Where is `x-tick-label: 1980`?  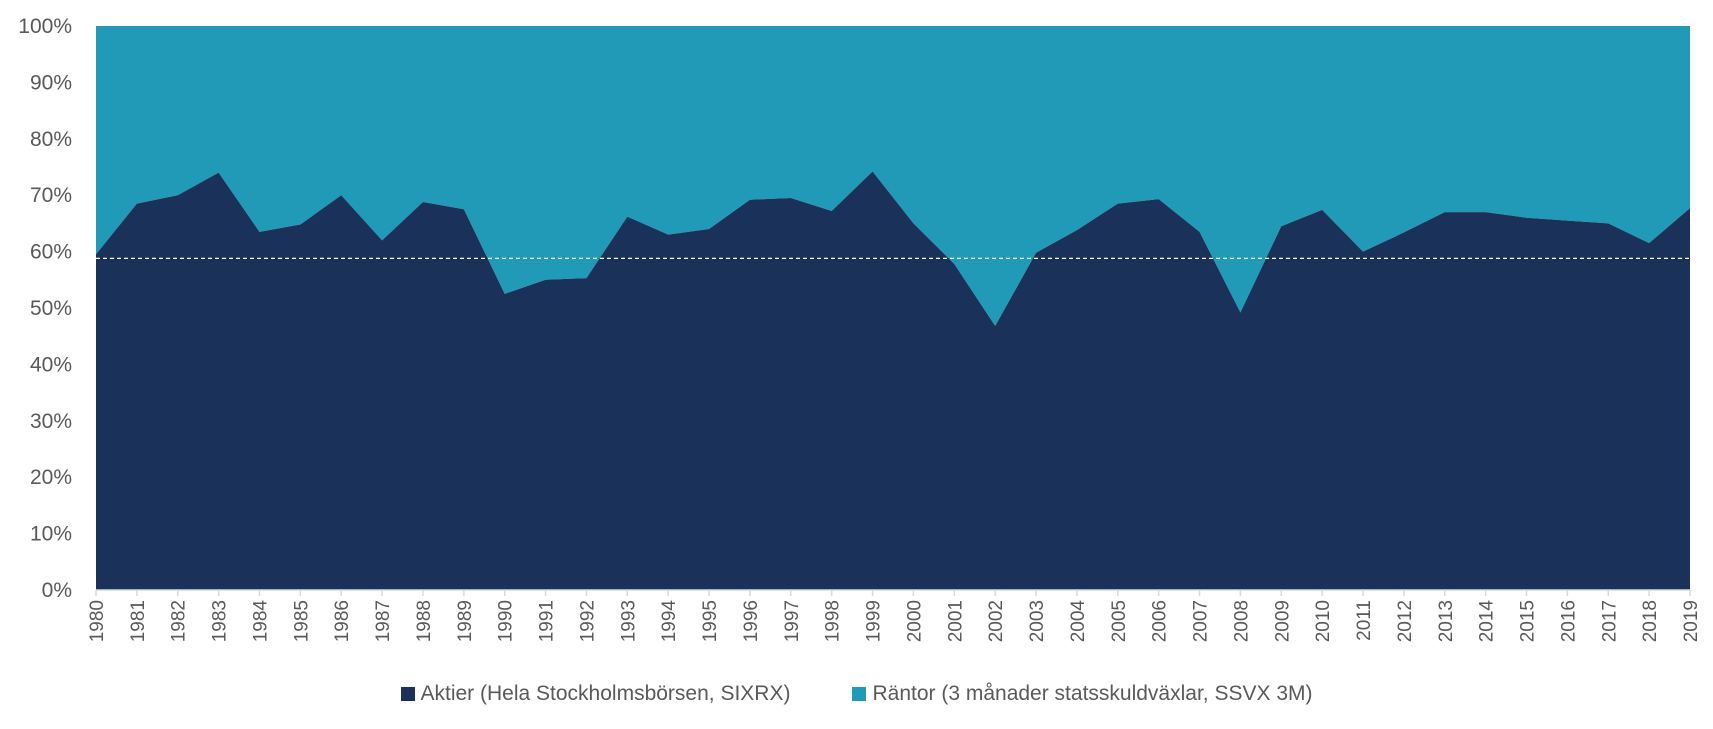
x-tick-label: 1980 is located at coordinates (97, 621).